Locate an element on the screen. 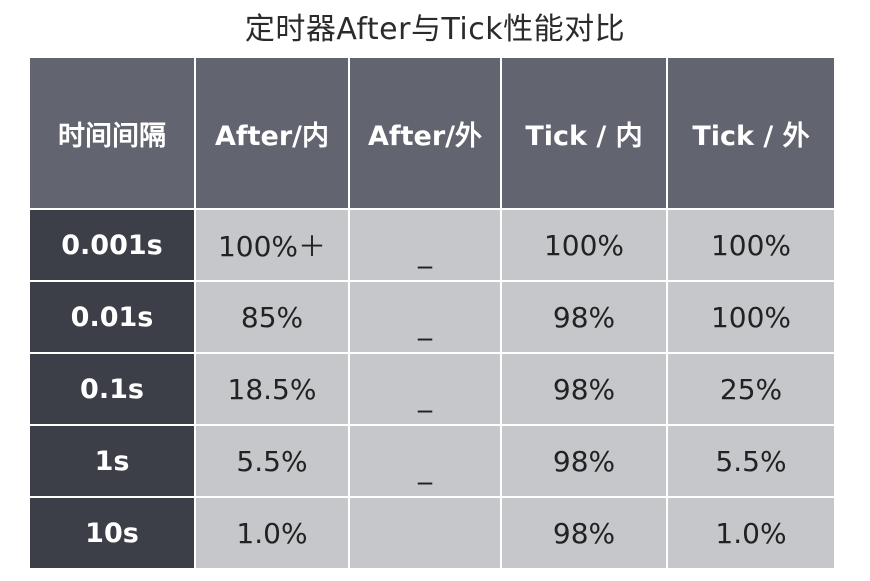 This screenshot has height=581, width=870. row-header-cell: 10s is located at coordinates (113, 532).